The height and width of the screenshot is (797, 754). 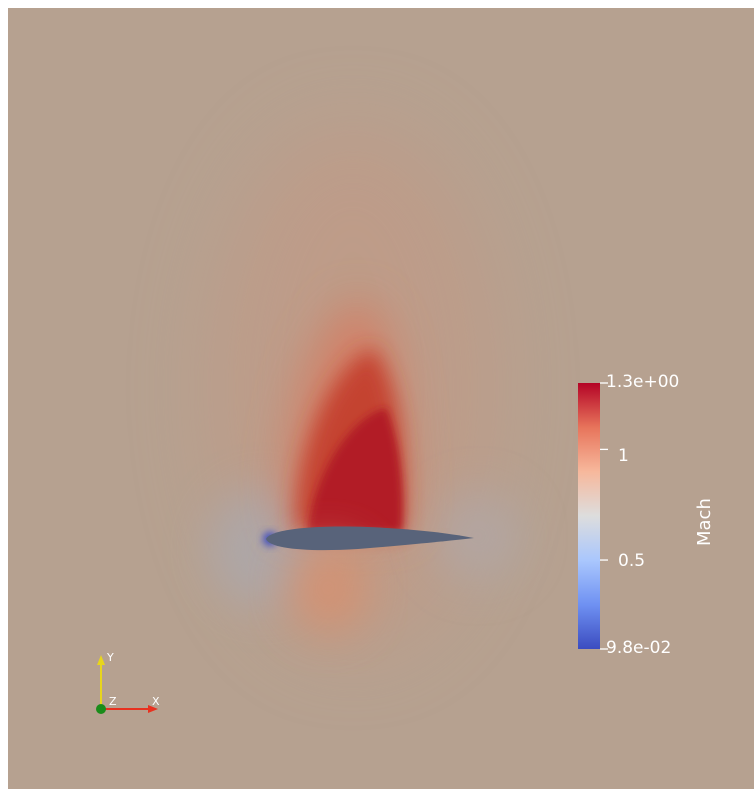 What do you see at coordinates (101, 709) in the screenshot?
I see `z-axis-dot-icon` at bounding box center [101, 709].